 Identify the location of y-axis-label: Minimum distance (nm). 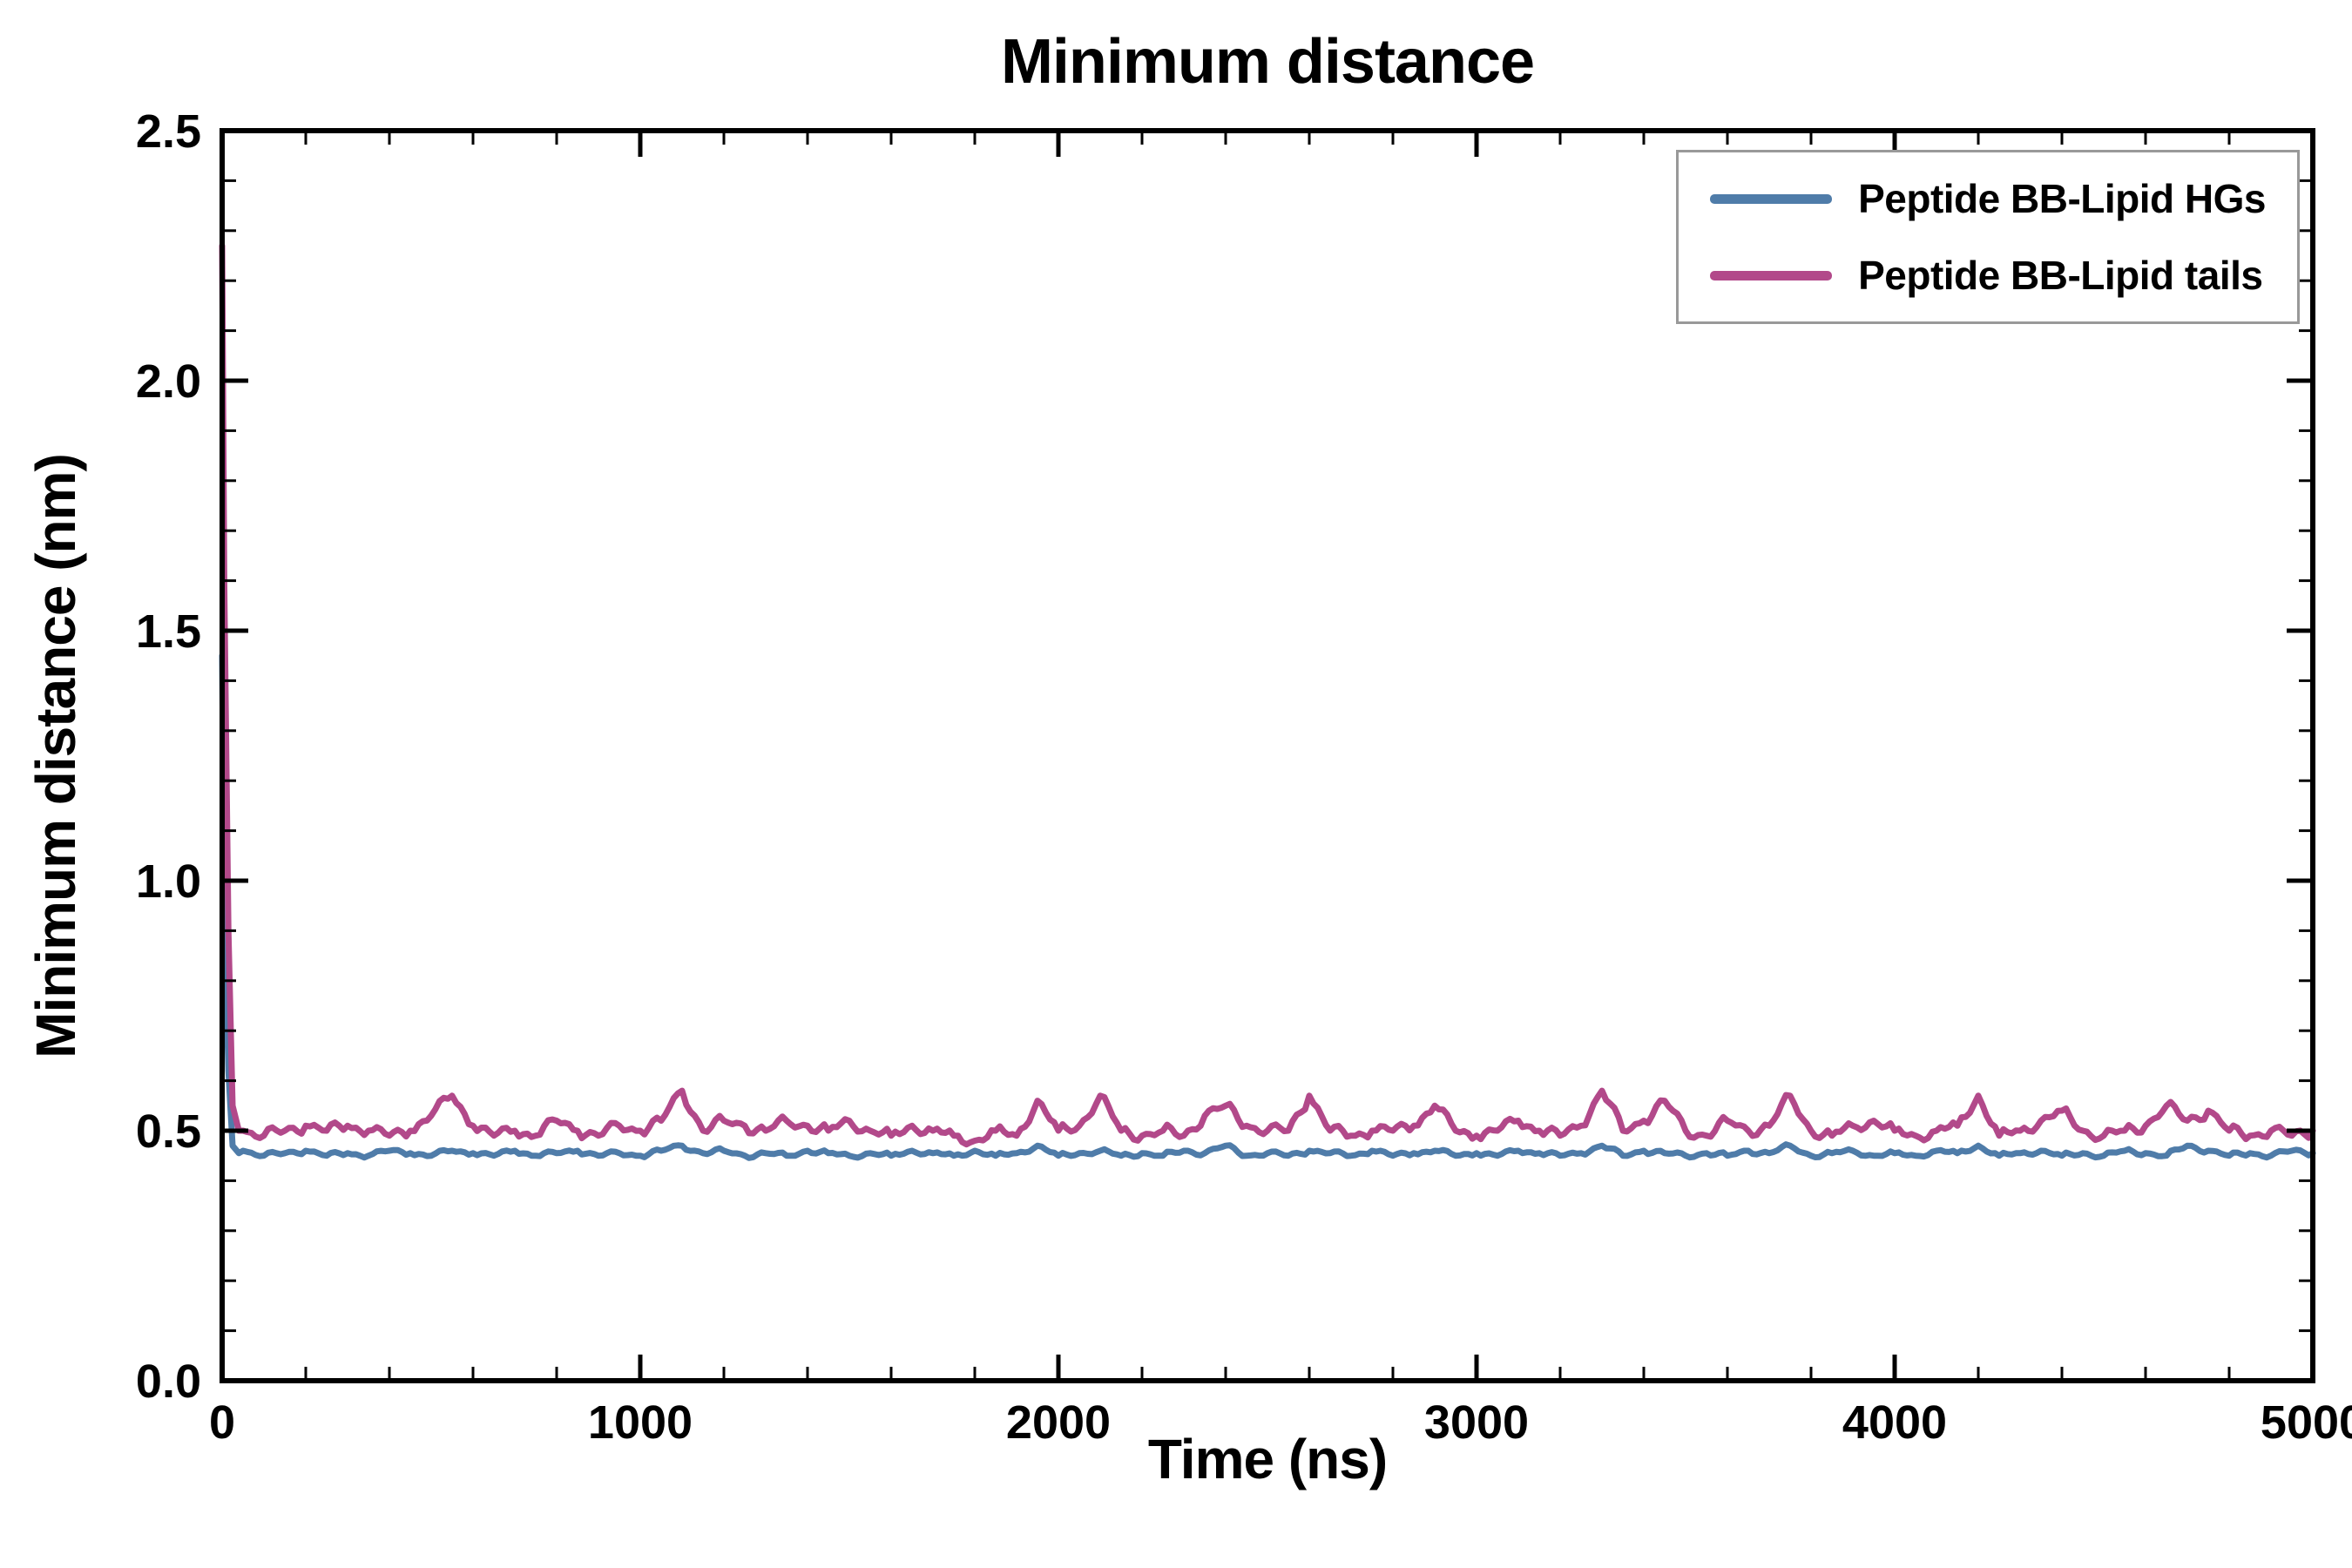
(56, 756).